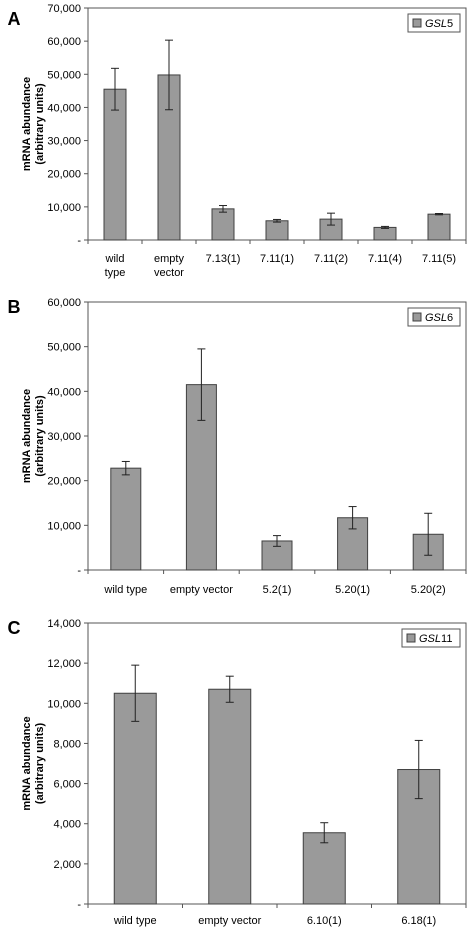 This screenshot has height=930, width=474. I want to click on legend-label-suffix: 5, so click(450, 24).